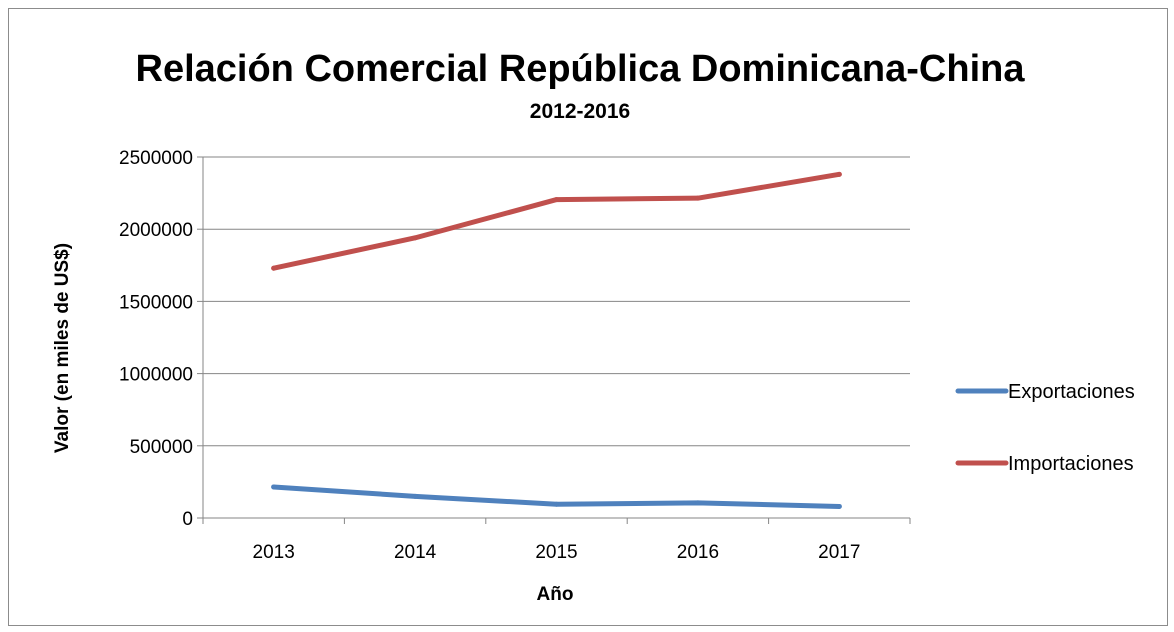 Image resolution: width=1174 pixels, height=632 pixels. What do you see at coordinates (556, 552) in the screenshot?
I see `x-tick-label-2: 2015` at bounding box center [556, 552].